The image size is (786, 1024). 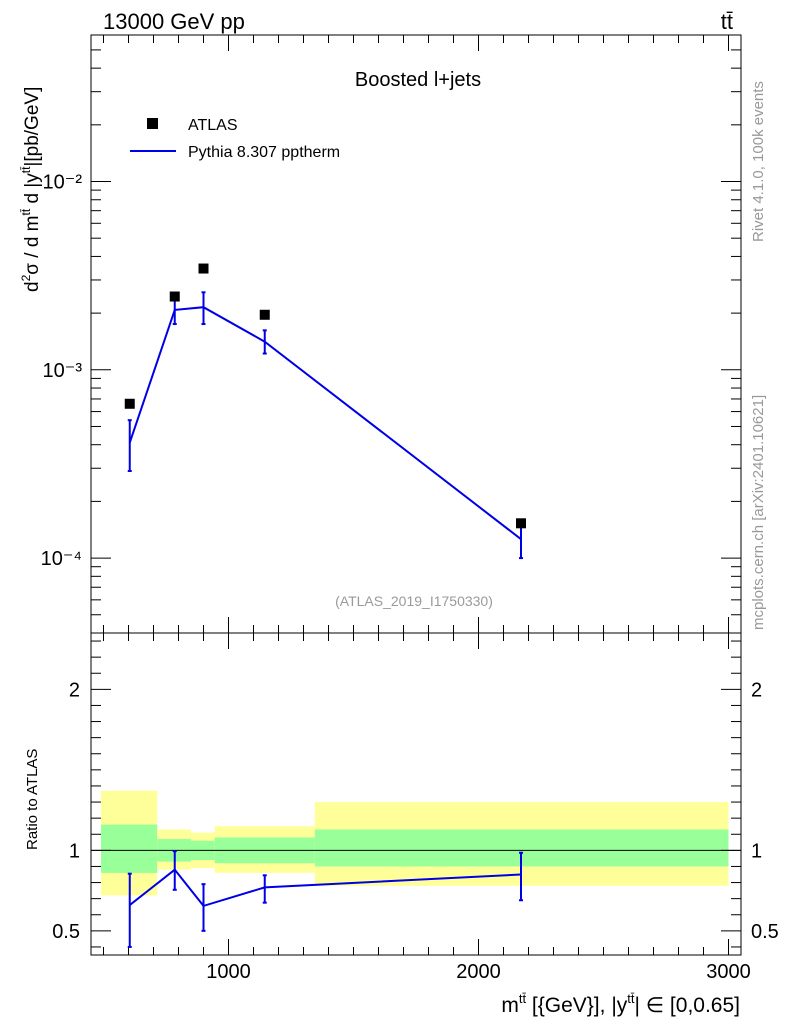 I want to click on main-y-tick-label: 10⁻⁴, so click(x=61, y=559).